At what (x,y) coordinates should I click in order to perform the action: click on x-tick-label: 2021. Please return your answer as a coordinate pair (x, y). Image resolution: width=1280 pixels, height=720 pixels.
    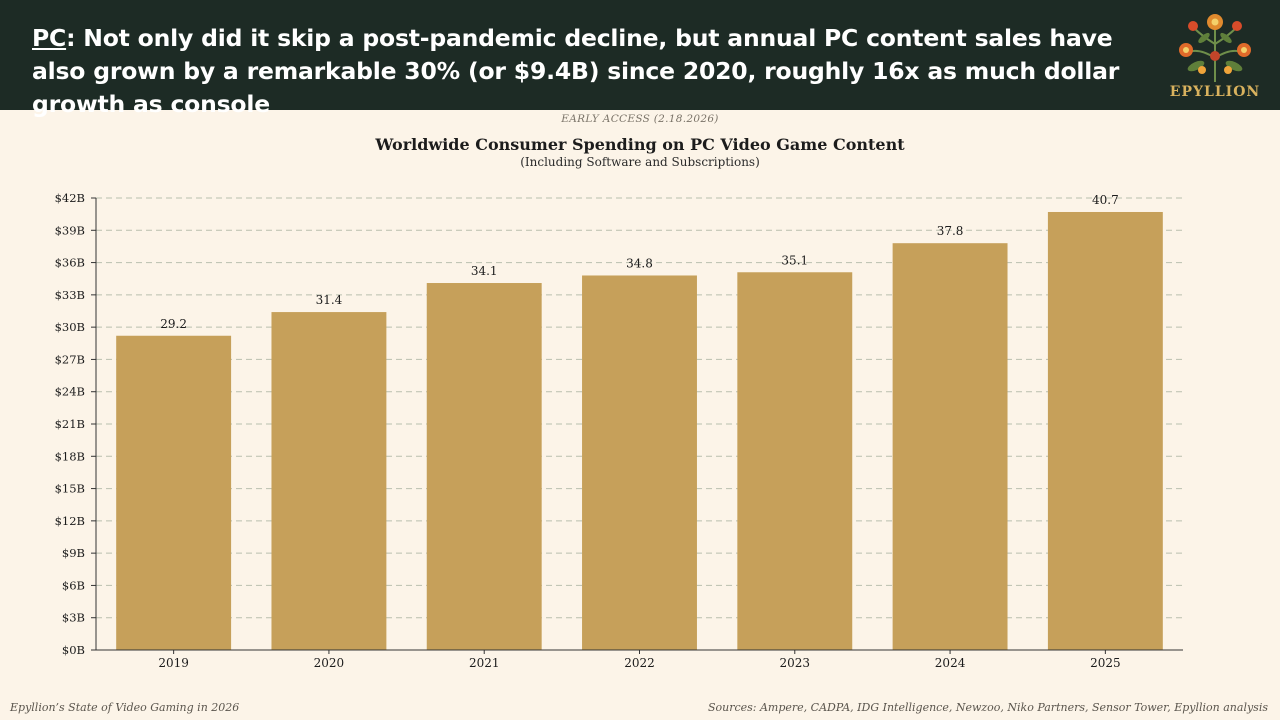
    Looking at the image, I should click on (484, 663).